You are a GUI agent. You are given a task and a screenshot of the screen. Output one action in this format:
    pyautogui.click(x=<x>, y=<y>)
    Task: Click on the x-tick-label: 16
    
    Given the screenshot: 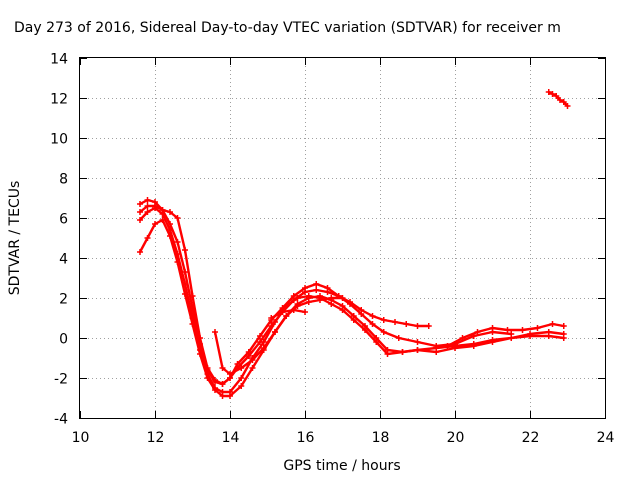 What is the action you would take?
    pyautogui.click(x=306, y=438)
    